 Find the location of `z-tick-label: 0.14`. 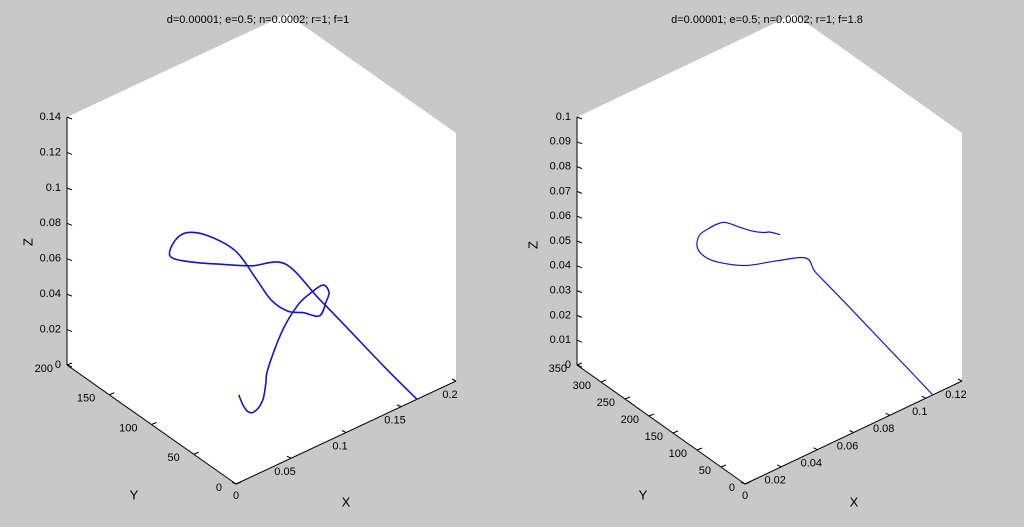

z-tick-label: 0.14 is located at coordinates (50, 117).